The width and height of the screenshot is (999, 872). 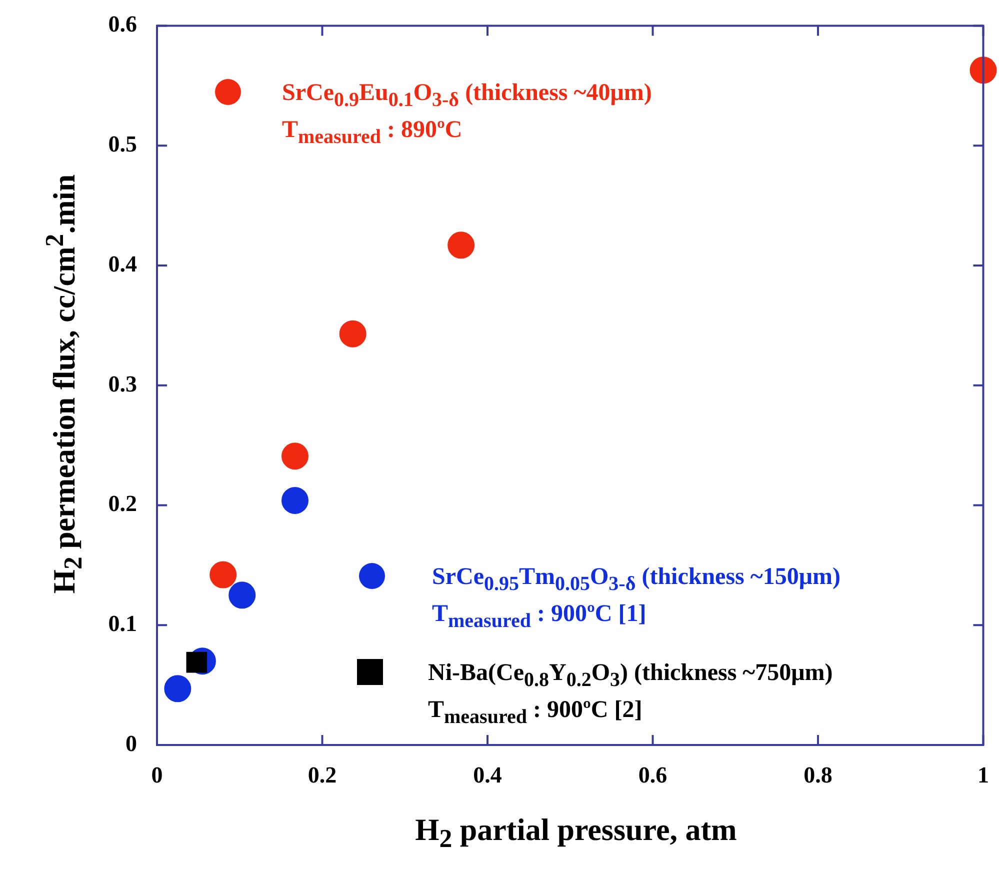 I want to click on x-tick-label: 0.8, so click(x=818, y=775).